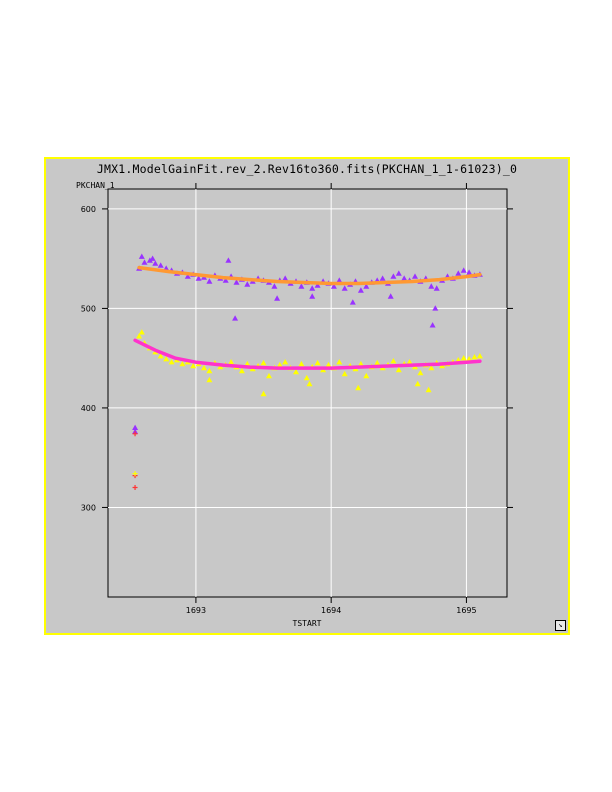 Image resolution: width=612 pixels, height=792 pixels. What do you see at coordinates (196, 610) in the screenshot?
I see `x-tick-label: 1693` at bounding box center [196, 610].